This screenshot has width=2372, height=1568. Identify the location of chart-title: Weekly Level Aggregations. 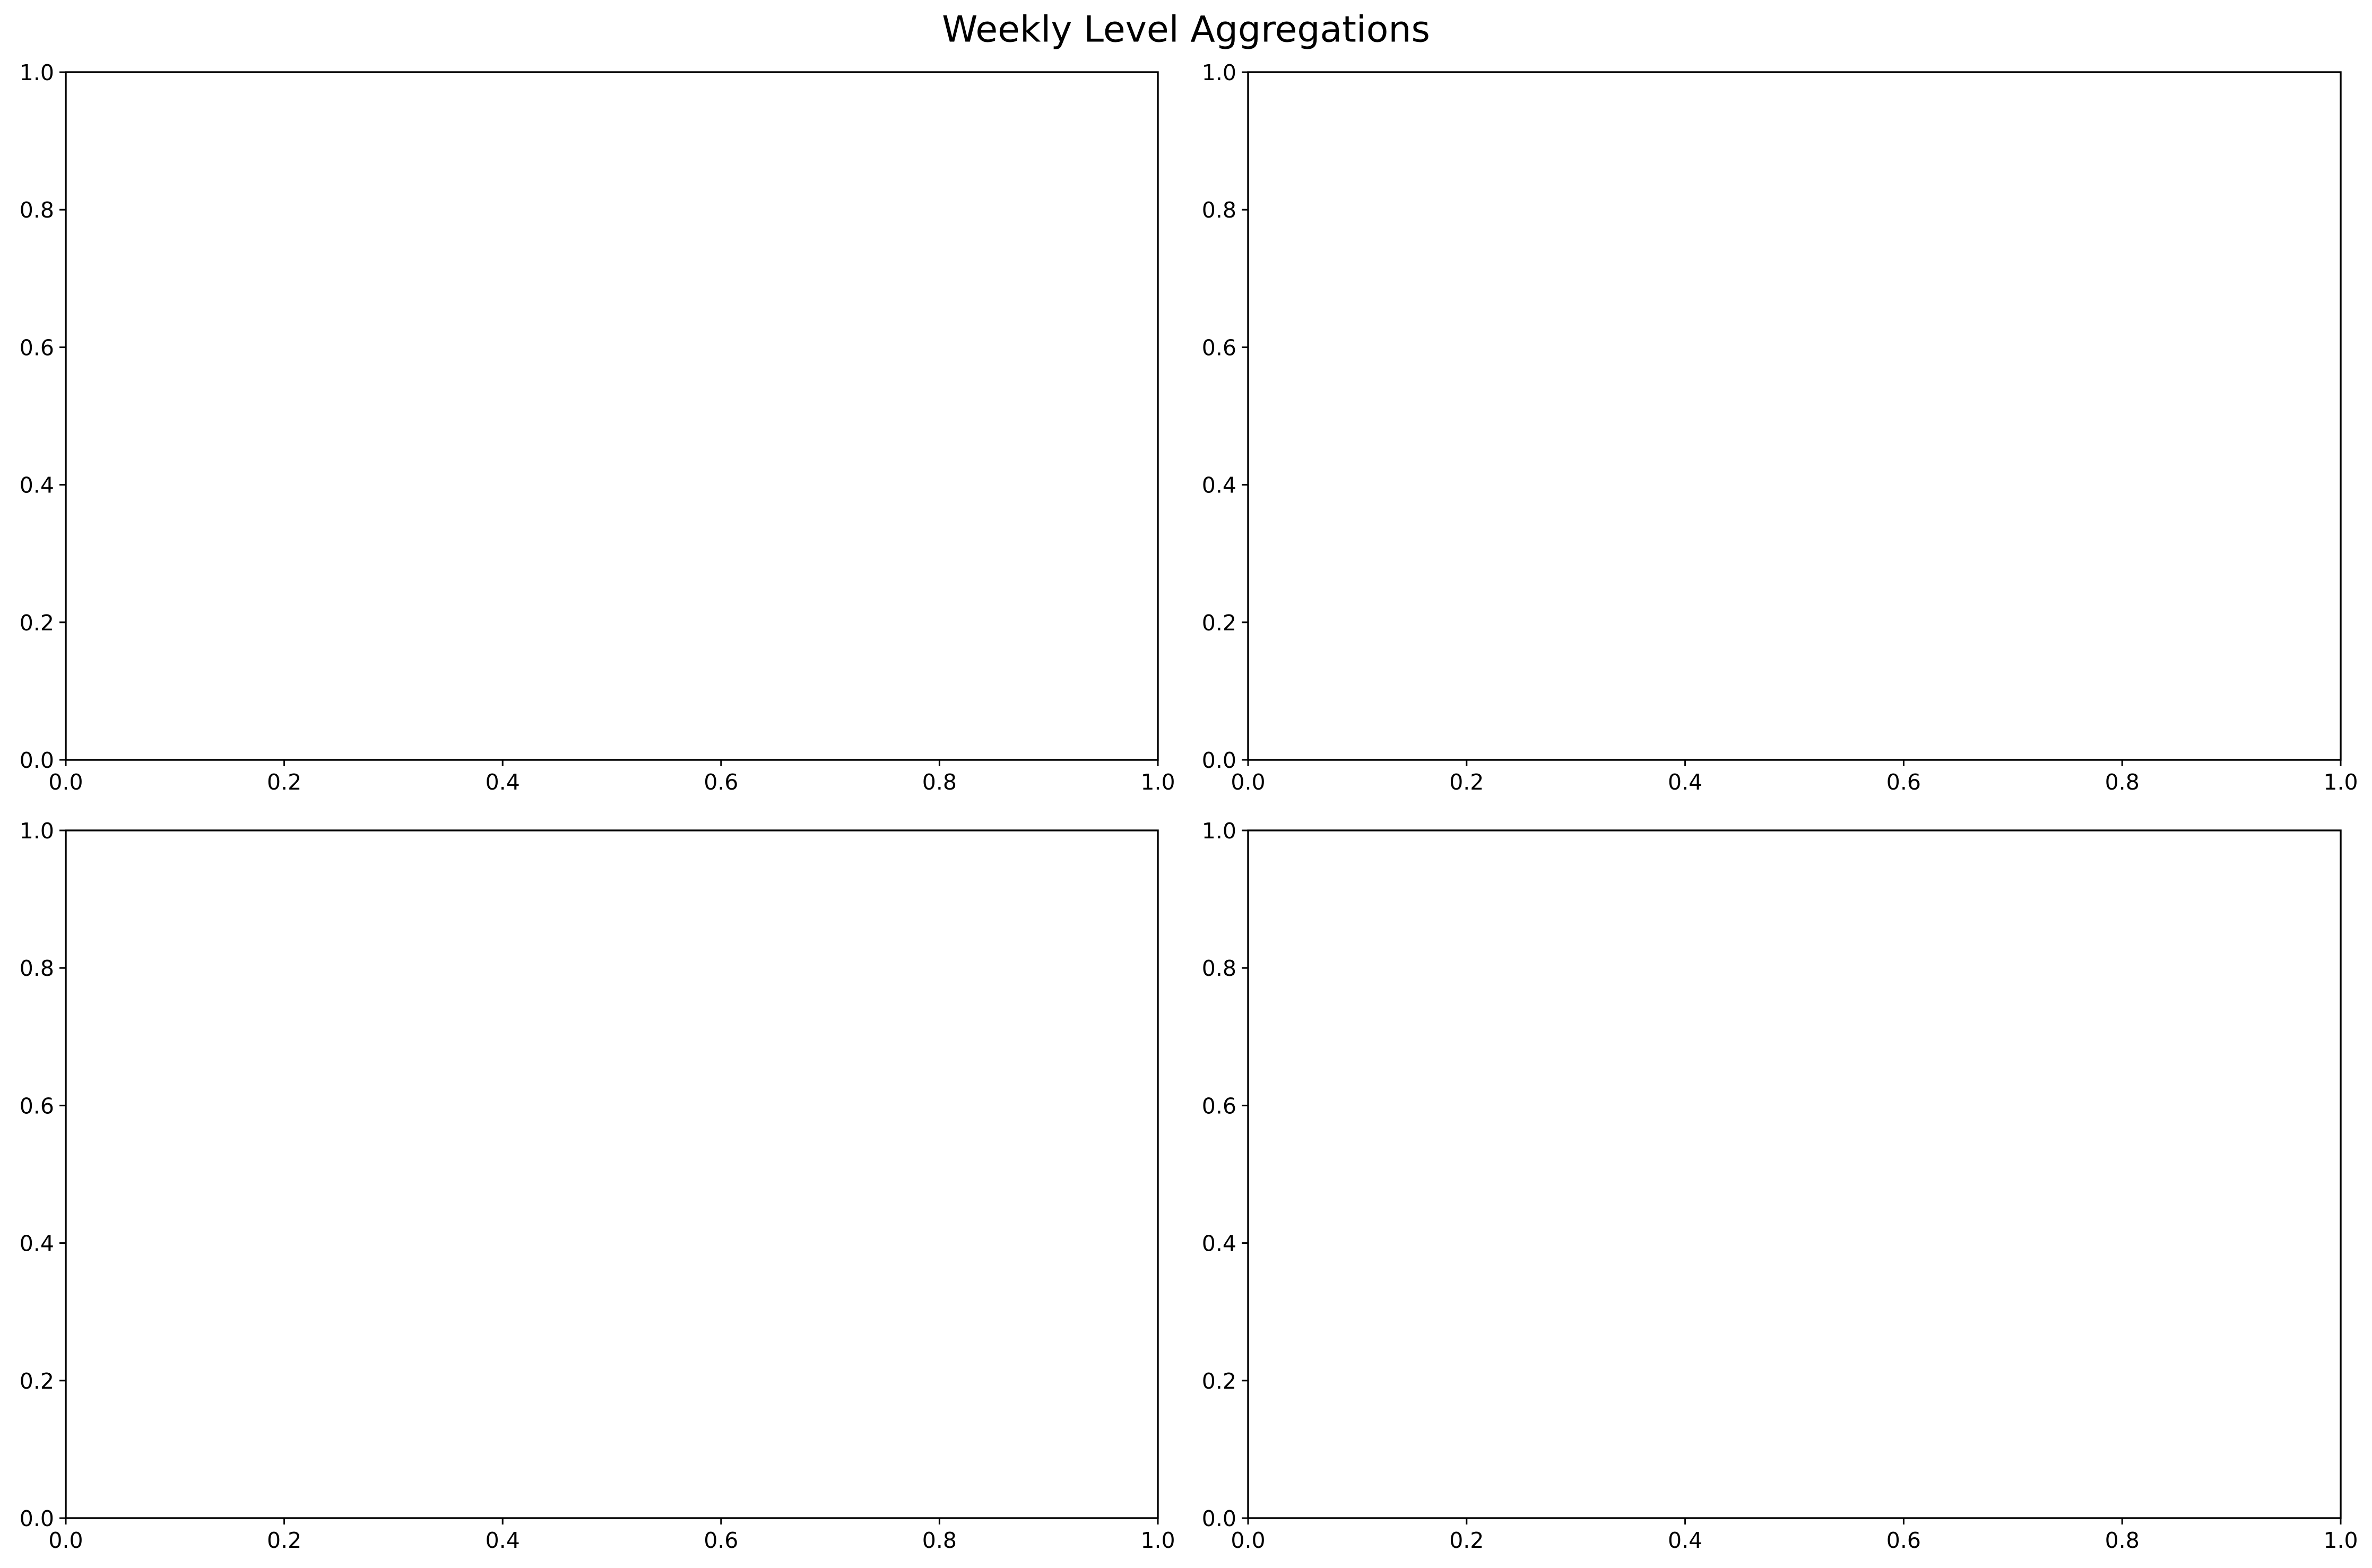
(1186, 30).